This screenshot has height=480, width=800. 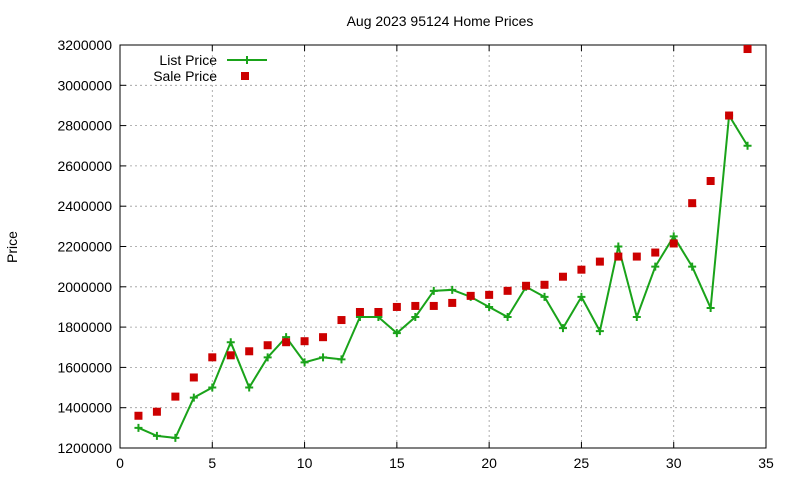 What do you see at coordinates (12, 247) in the screenshot?
I see `y-axis-label: Price` at bounding box center [12, 247].